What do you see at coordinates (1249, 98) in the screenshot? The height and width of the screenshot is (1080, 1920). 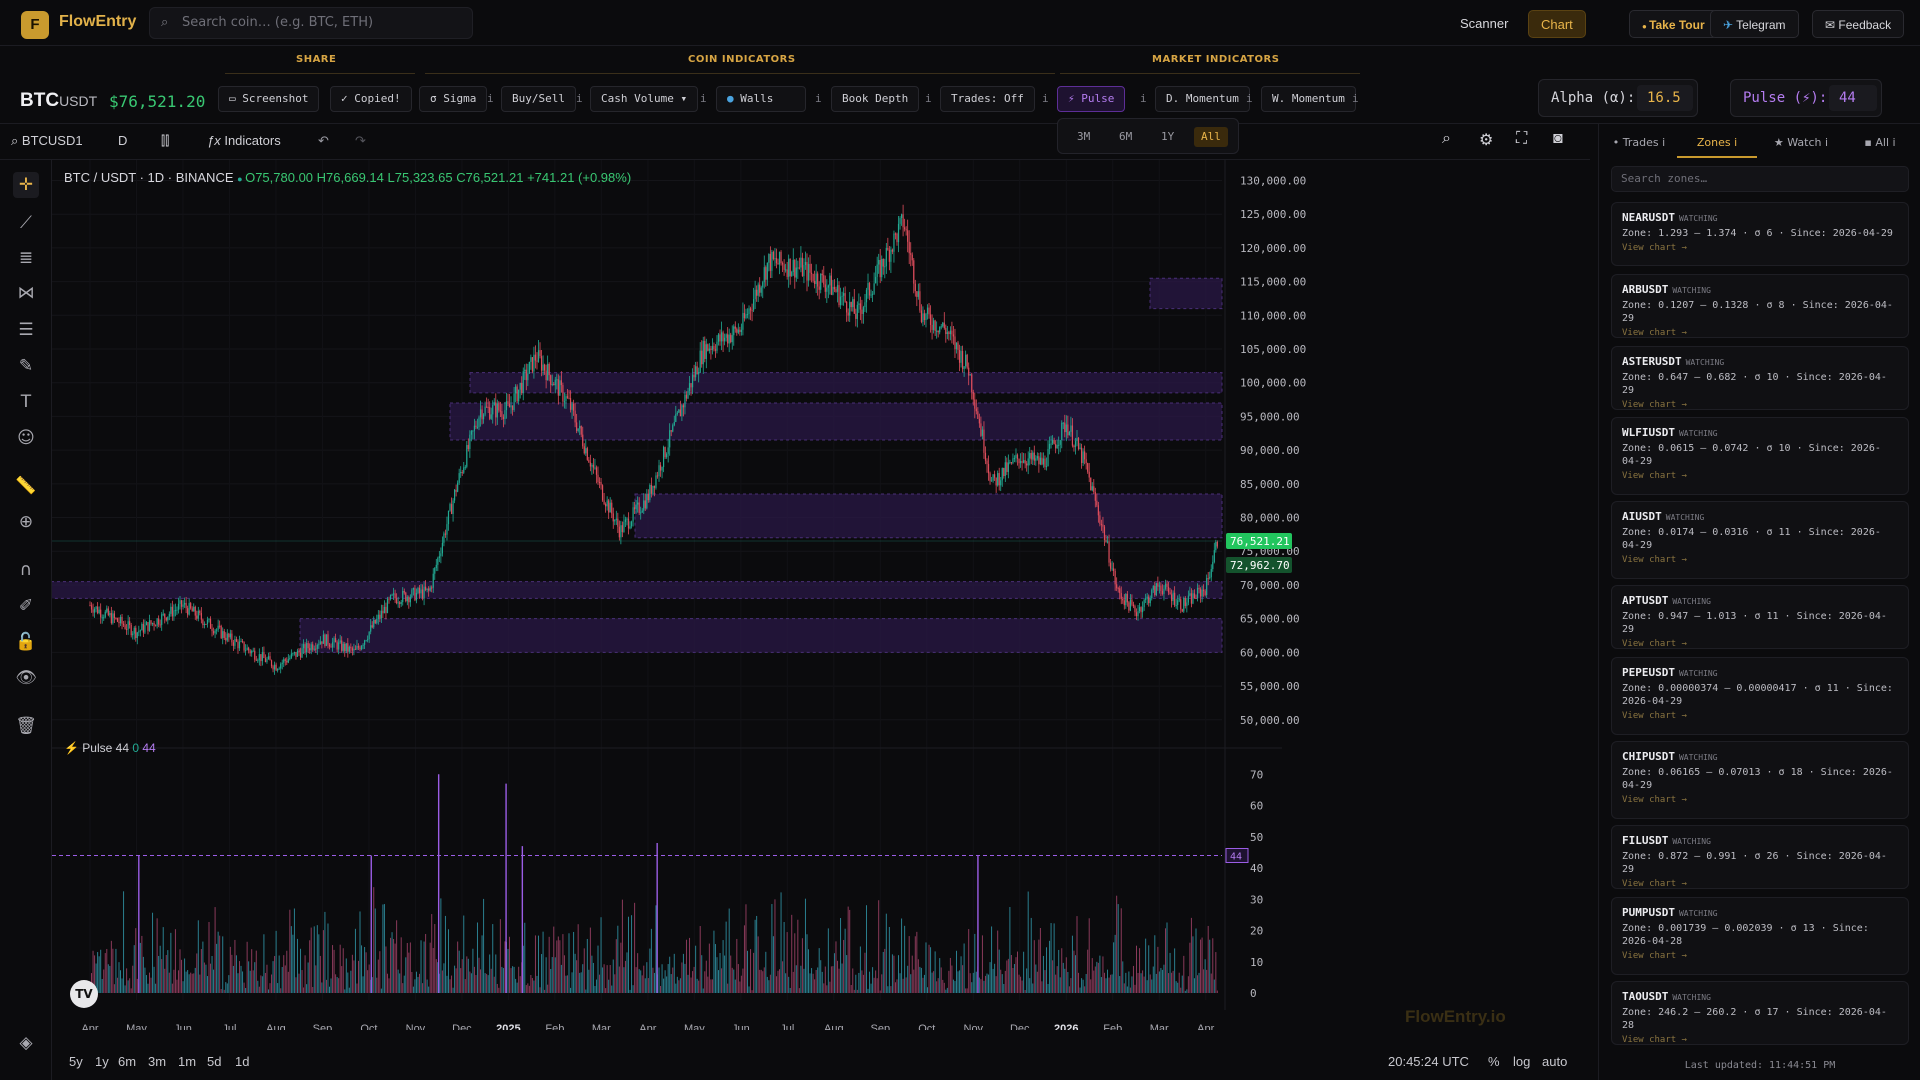 I see `dmom-info-icon: i` at bounding box center [1249, 98].